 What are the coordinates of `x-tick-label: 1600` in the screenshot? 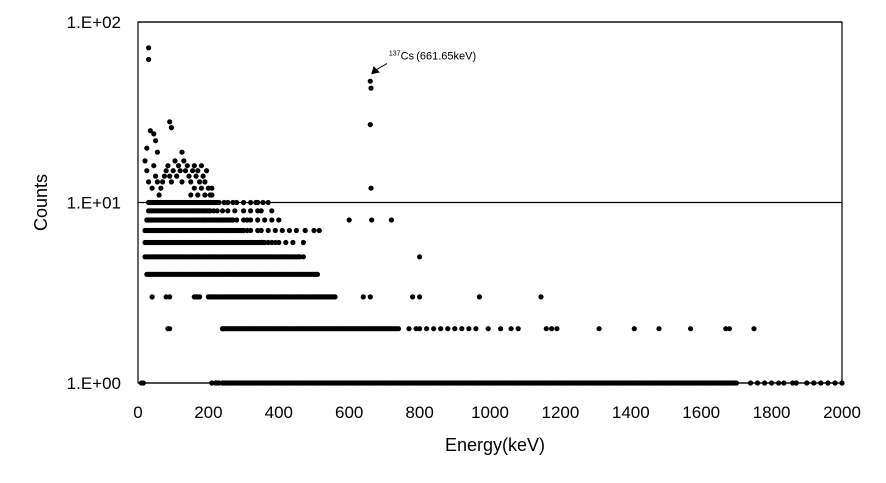 It's located at (701, 412).